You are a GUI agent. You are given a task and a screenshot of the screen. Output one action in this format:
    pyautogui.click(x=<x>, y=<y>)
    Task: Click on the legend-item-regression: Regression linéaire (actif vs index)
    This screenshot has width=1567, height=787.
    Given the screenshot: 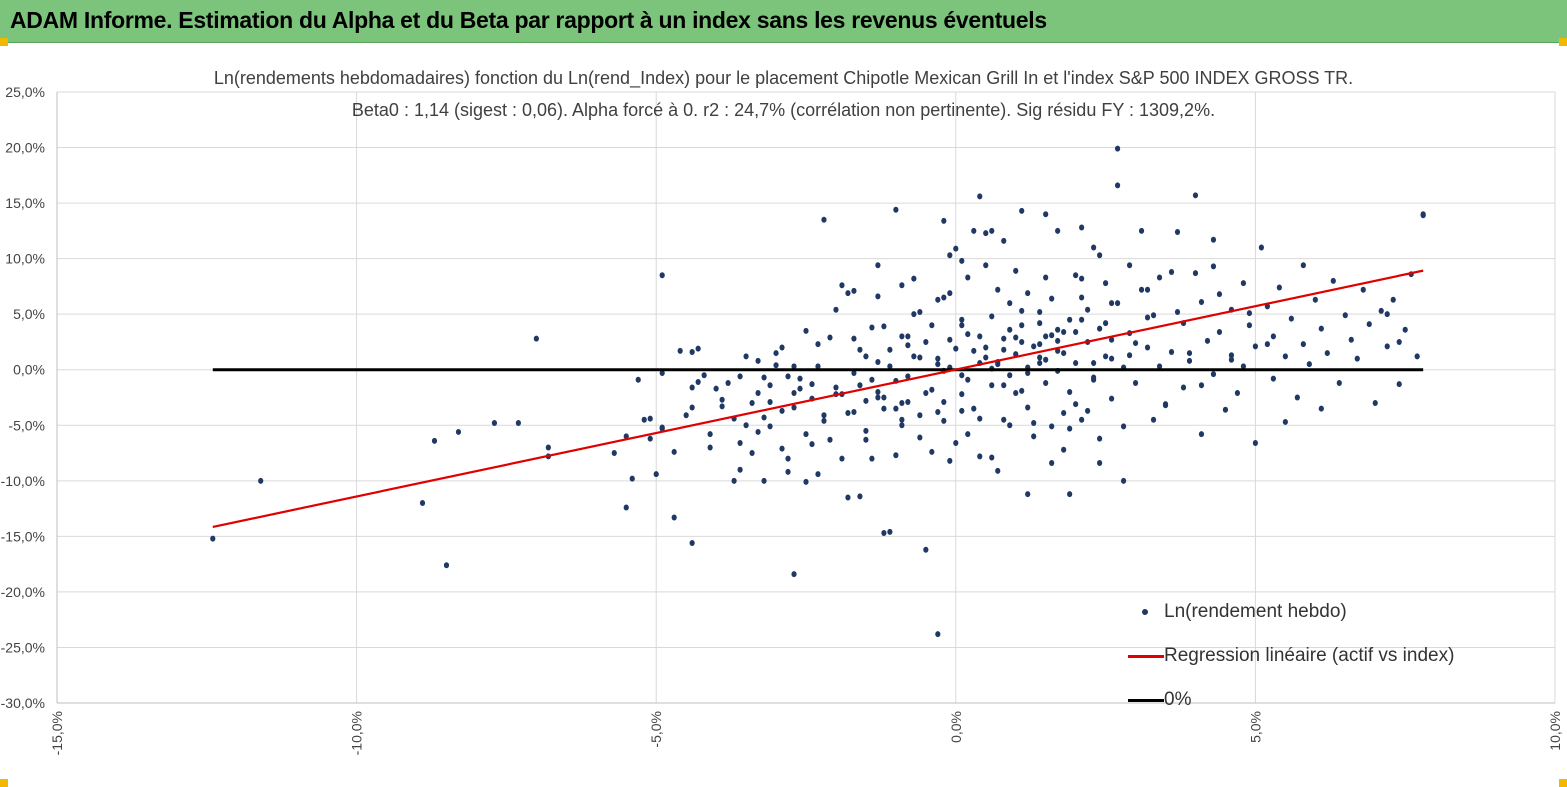 What is the action you would take?
    pyautogui.click(x=1291, y=656)
    